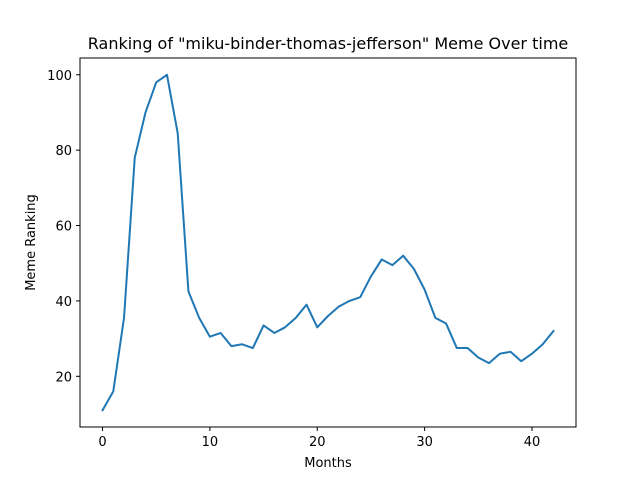  What do you see at coordinates (63, 151) in the screenshot?
I see `y-tick-label: 80` at bounding box center [63, 151].